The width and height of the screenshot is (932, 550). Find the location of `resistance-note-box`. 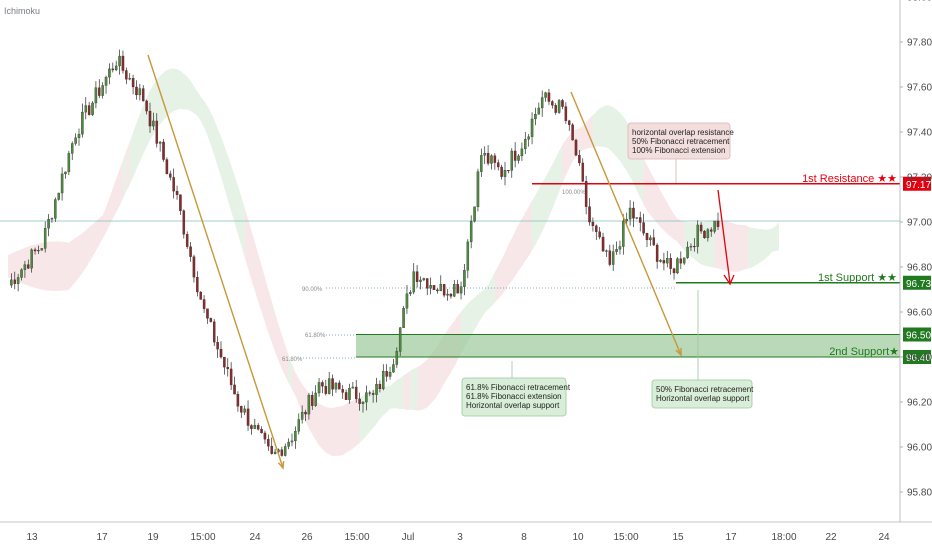

resistance-note-box is located at coordinates (679, 141).